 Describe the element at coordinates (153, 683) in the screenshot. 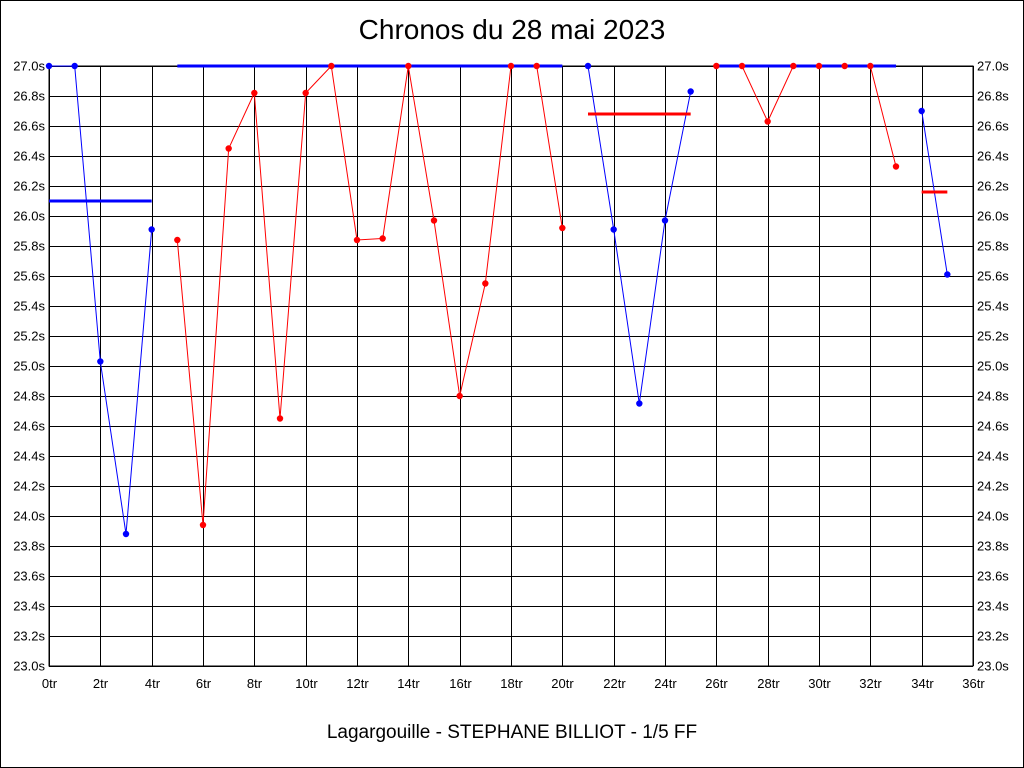

I see `x-tick-label: 4tr` at that location.